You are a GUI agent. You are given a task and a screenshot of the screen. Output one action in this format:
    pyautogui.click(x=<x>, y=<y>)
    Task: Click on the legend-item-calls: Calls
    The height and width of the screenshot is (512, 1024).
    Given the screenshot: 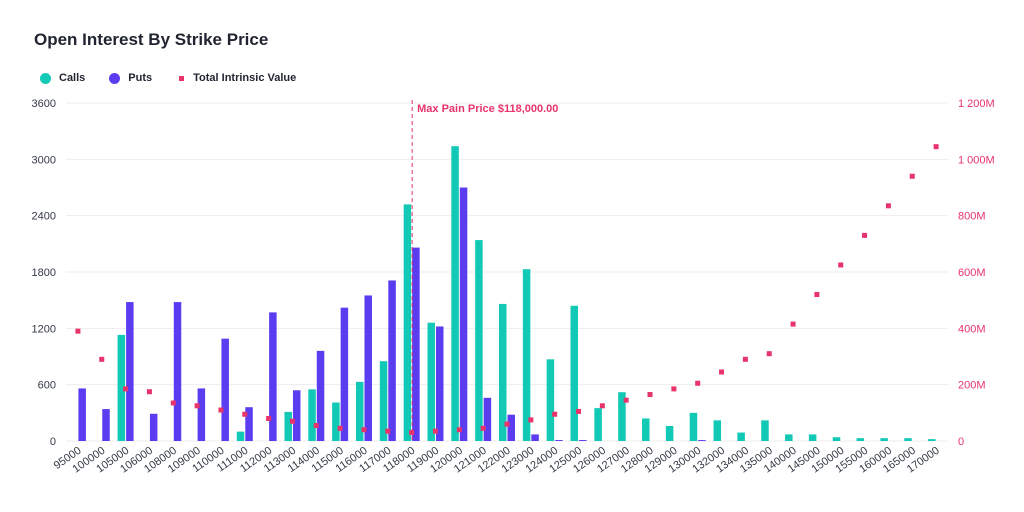 What is the action you would take?
    pyautogui.click(x=62, y=78)
    